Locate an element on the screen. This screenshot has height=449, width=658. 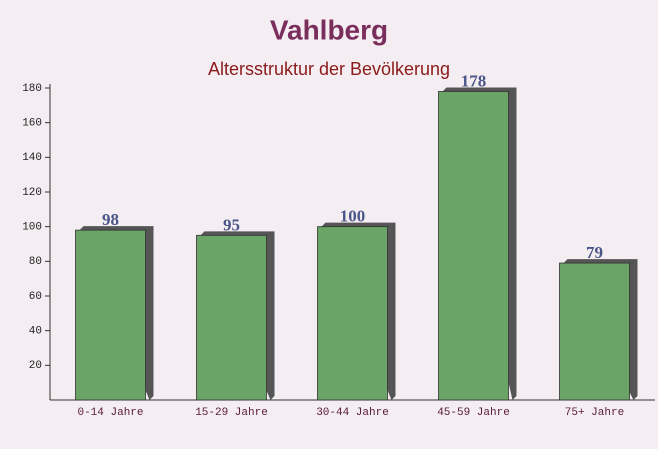
y-tick-label: 140 is located at coordinates (32, 158).